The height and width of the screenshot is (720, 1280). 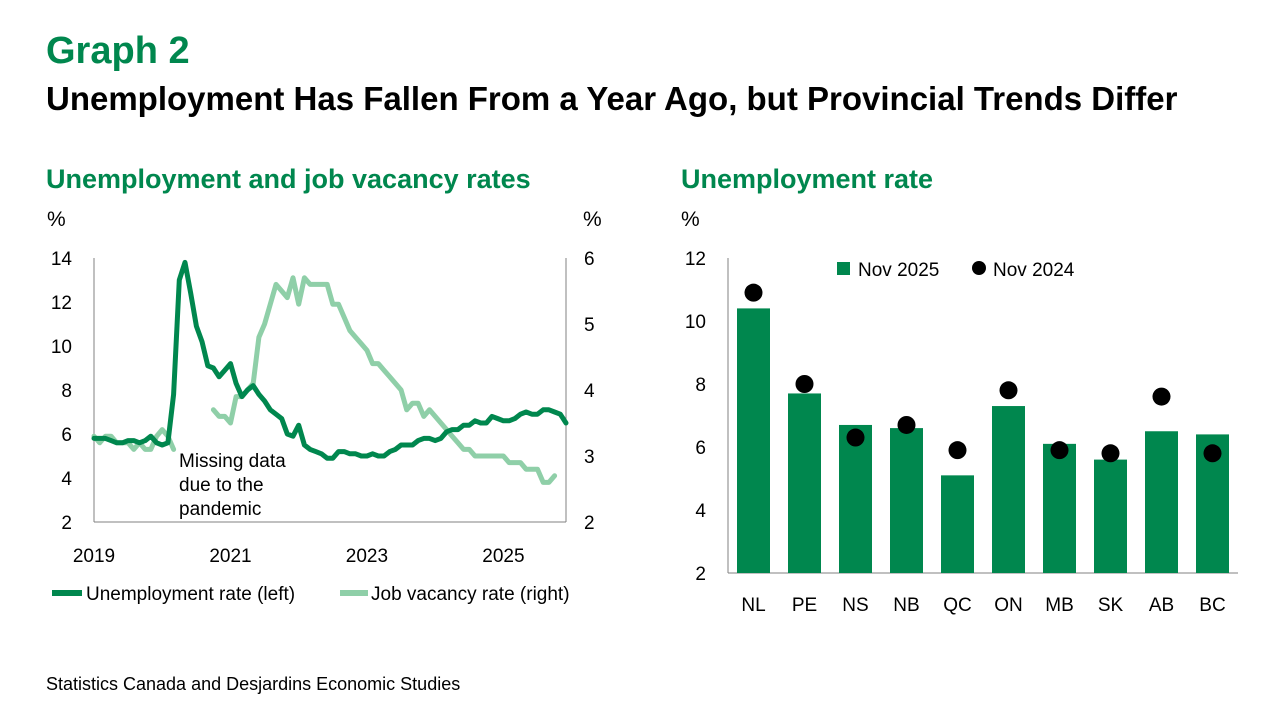 I want to click on x-tick-label: PE, so click(x=804, y=605).